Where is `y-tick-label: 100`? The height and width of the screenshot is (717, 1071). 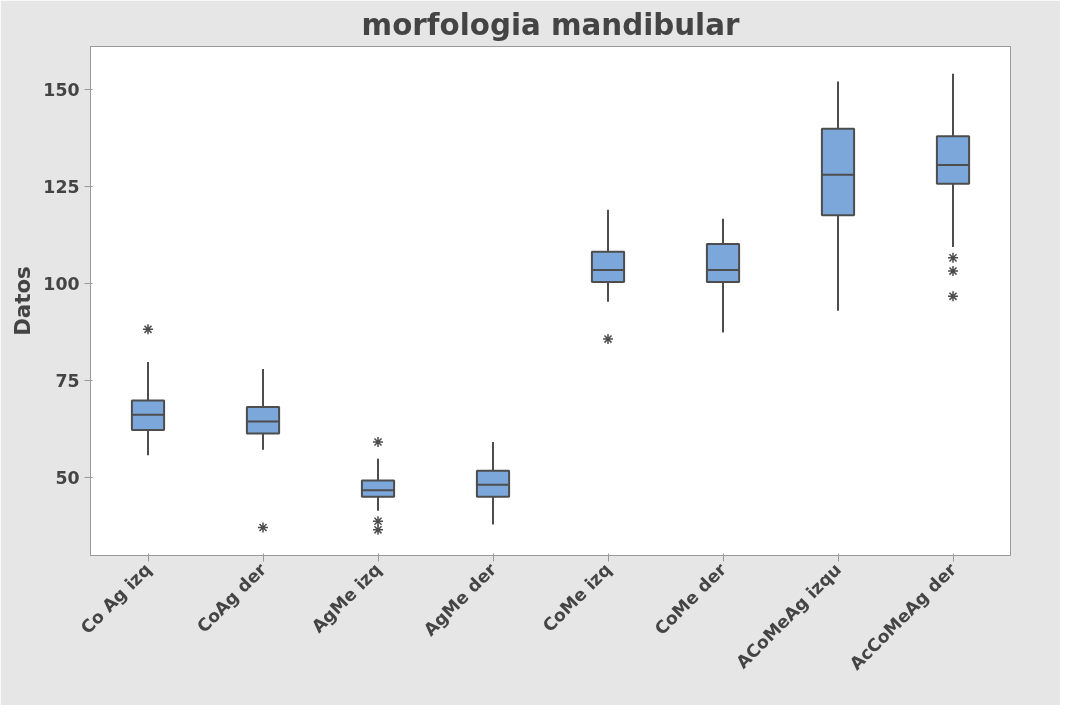 y-tick-label: 100 is located at coordinates (61, 284).